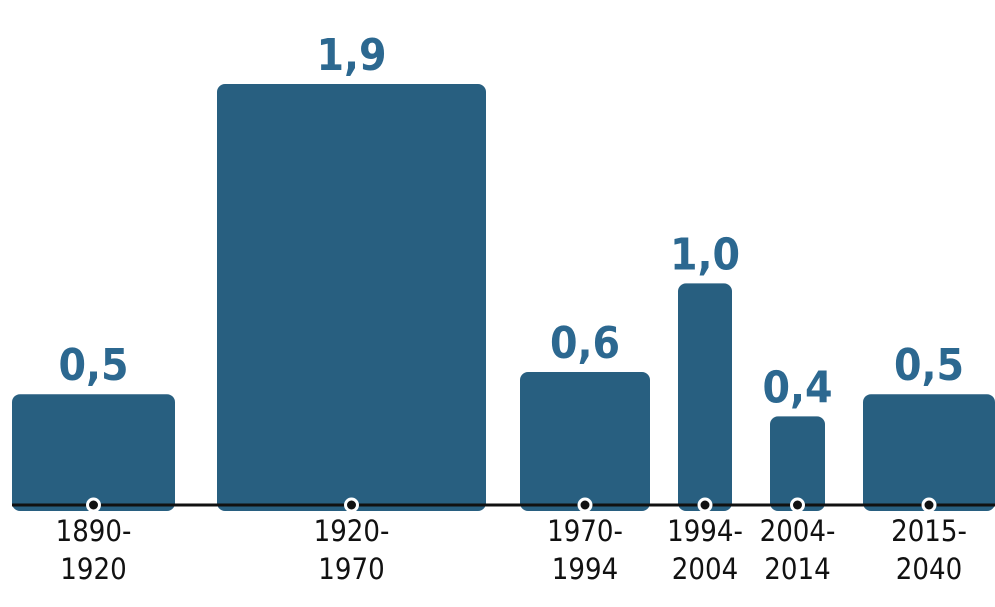 Image resolution: width=995 pixels, height=607 pixels. I want to click on value-label: 1,9, so click(351, 55).